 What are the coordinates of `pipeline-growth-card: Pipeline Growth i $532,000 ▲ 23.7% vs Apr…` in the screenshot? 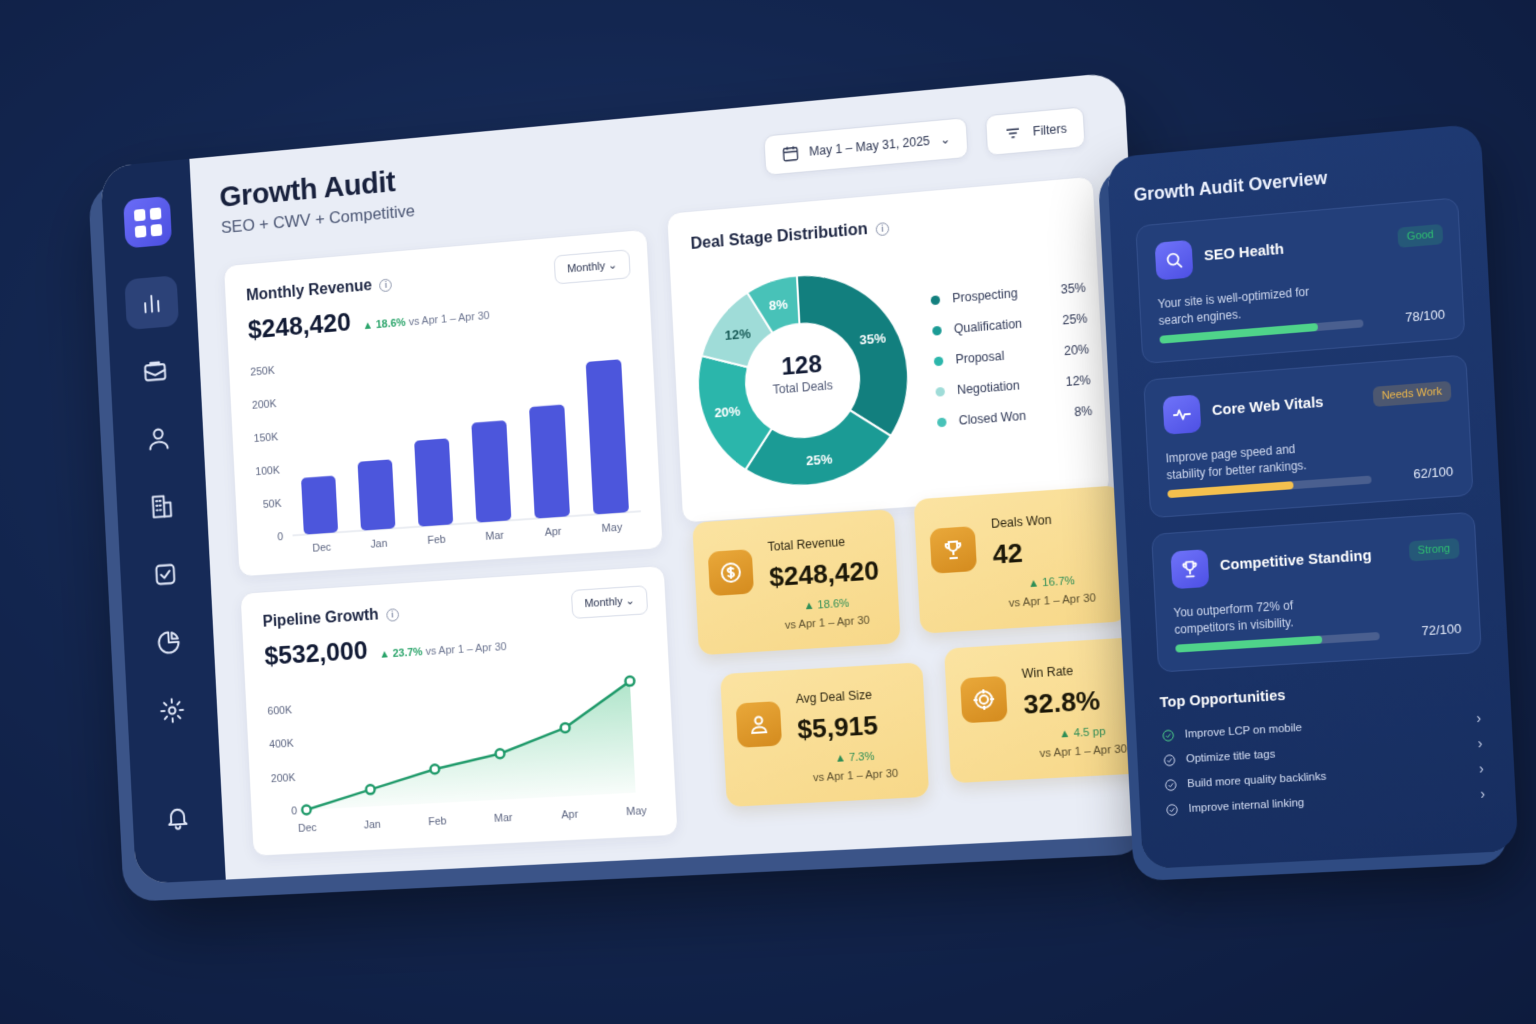 It's located at (459, 711).